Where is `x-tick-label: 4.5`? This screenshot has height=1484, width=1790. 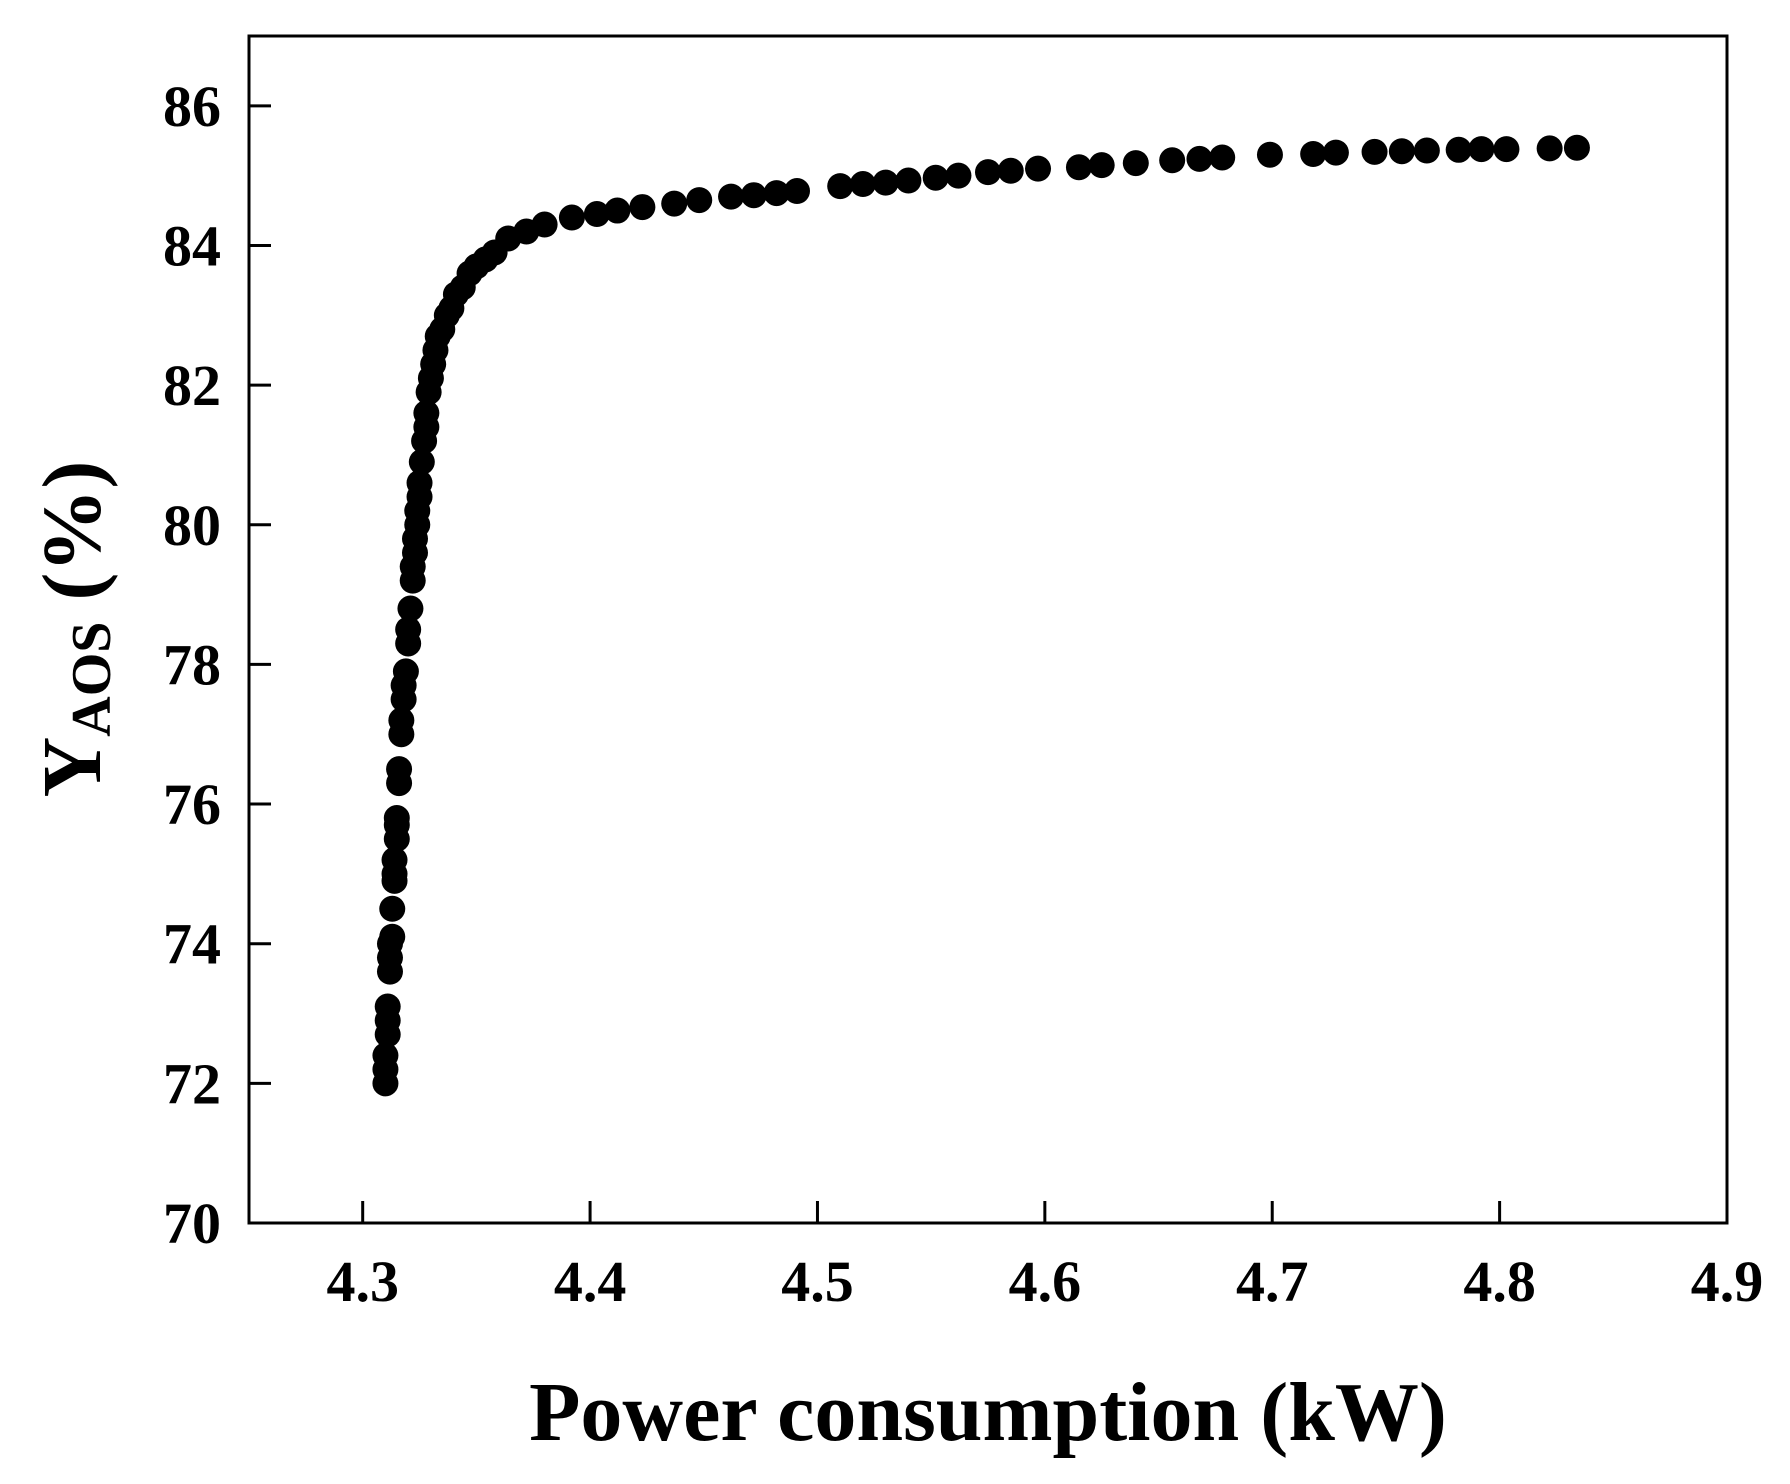
x-tick-label: 4.5 is located at coordinates (817, 1281).